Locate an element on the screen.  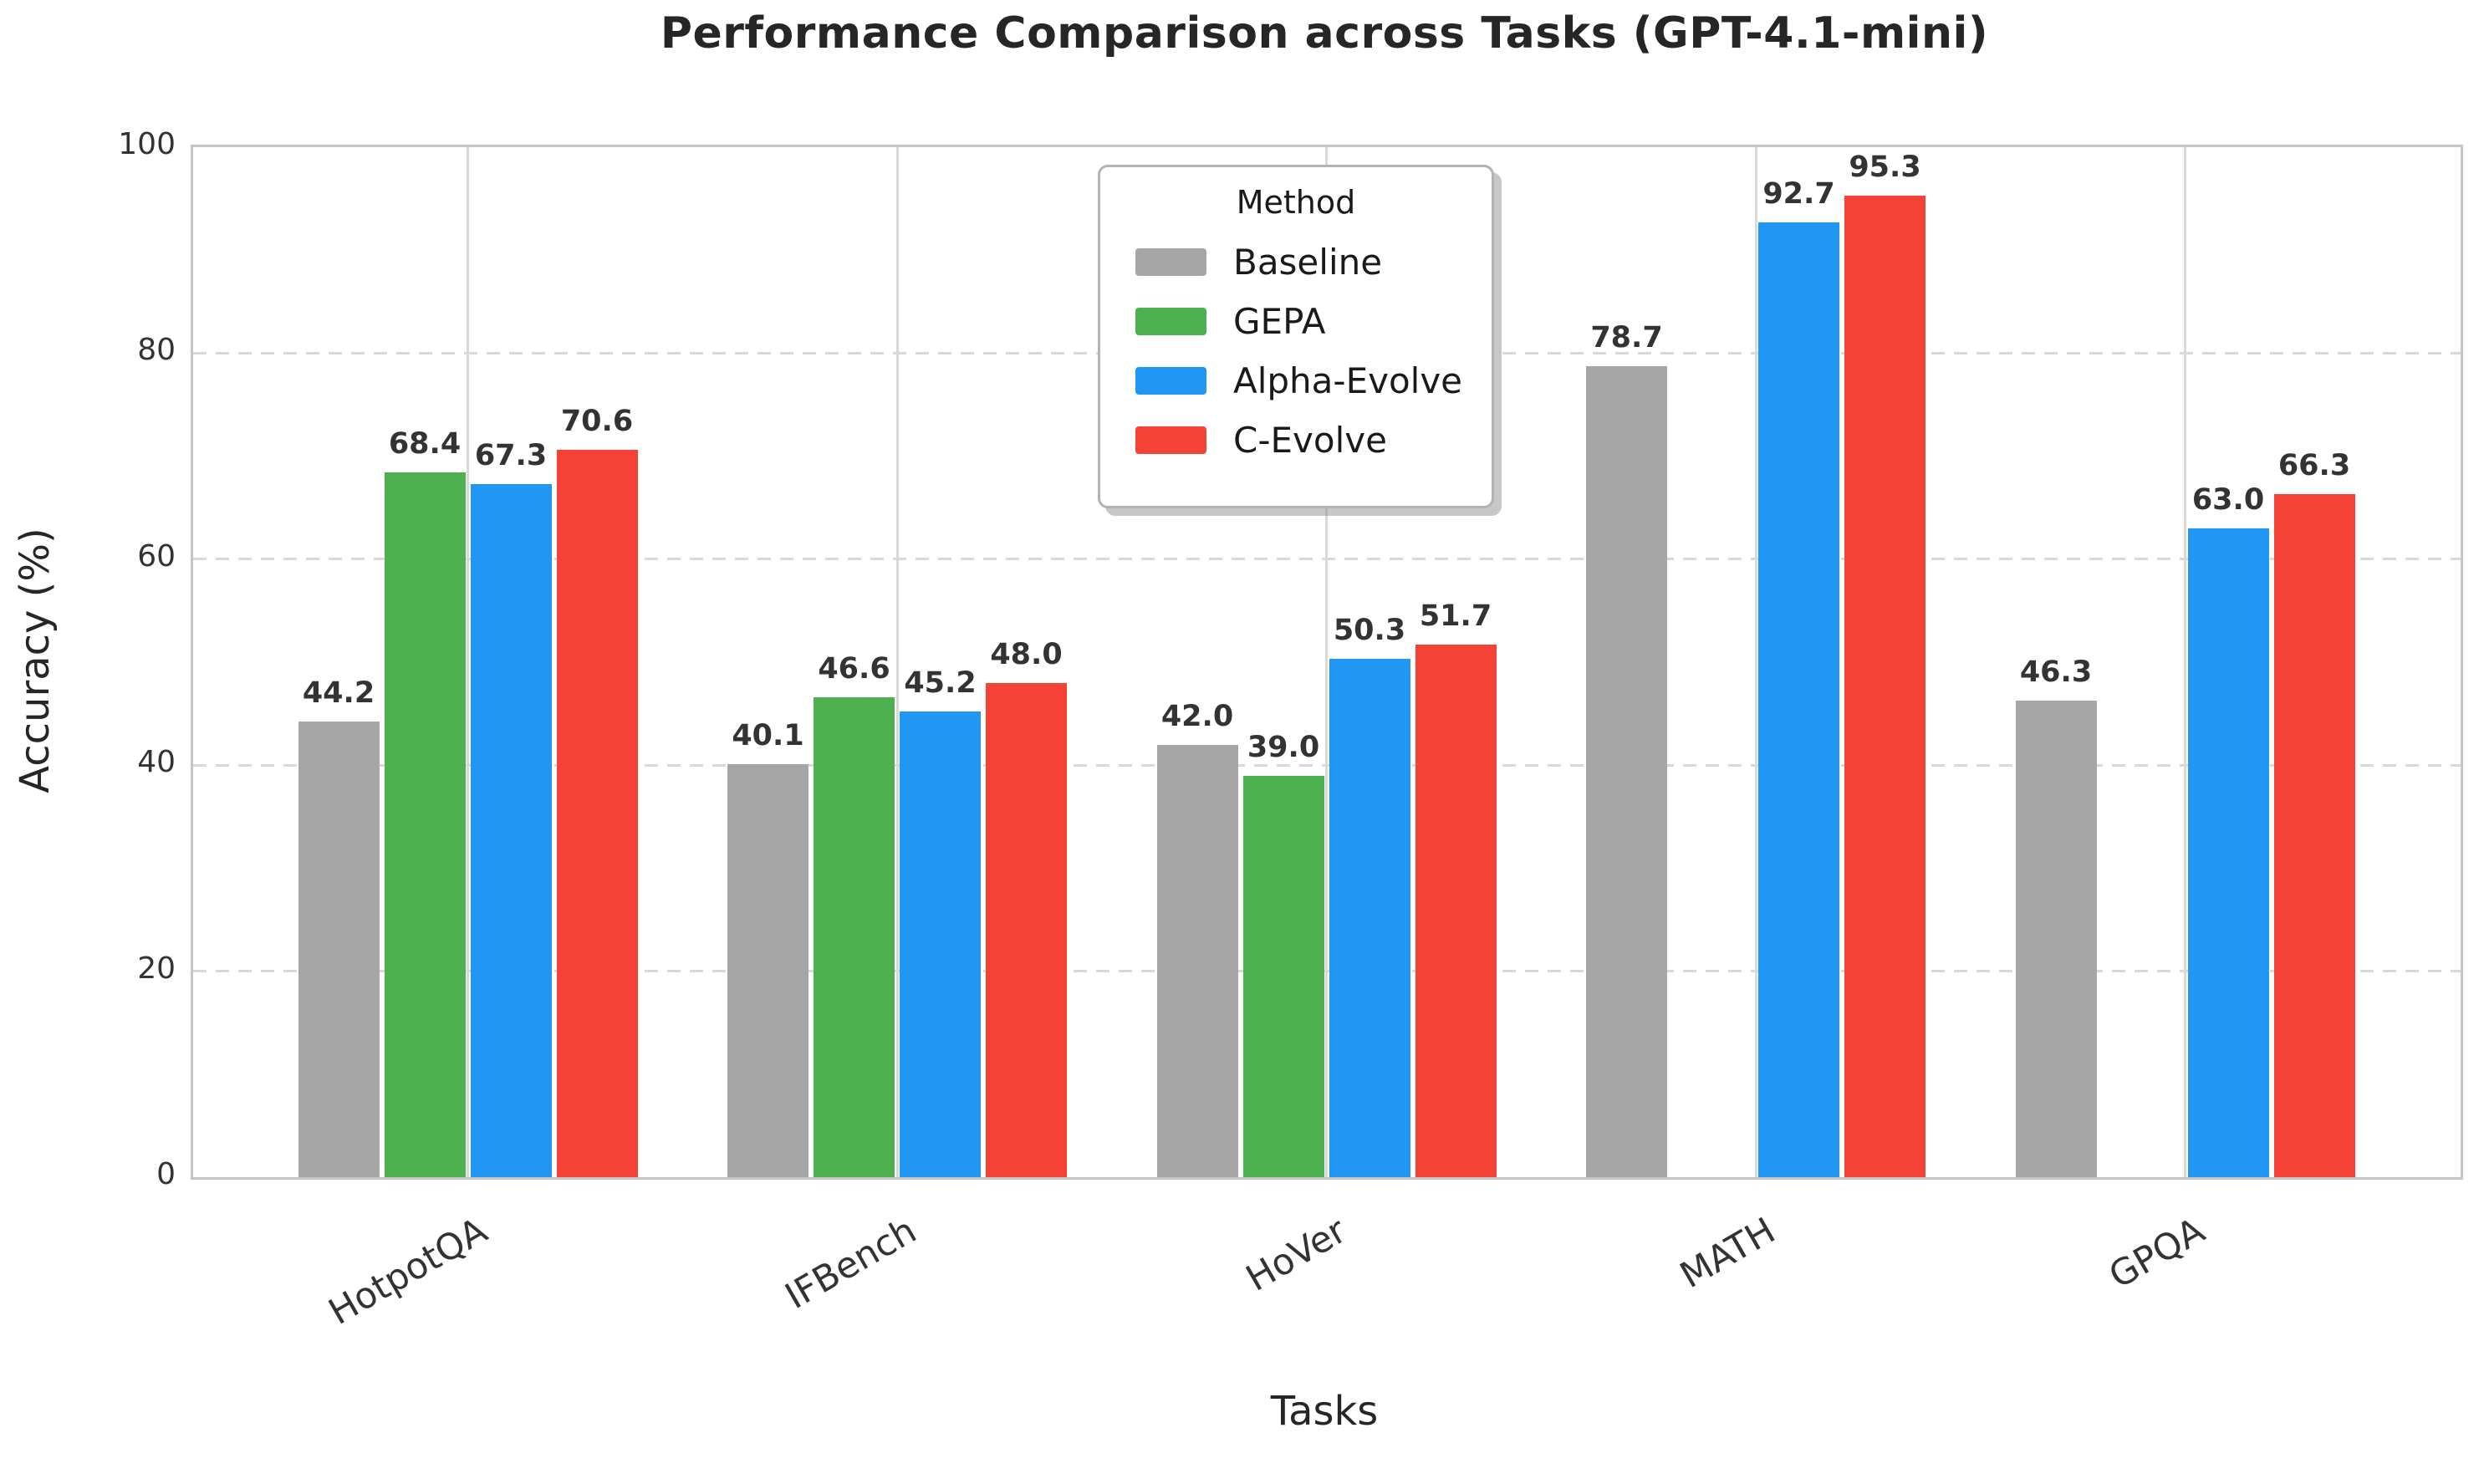
x-axis-label: Tasks is located at coordinates (1324, 1411).